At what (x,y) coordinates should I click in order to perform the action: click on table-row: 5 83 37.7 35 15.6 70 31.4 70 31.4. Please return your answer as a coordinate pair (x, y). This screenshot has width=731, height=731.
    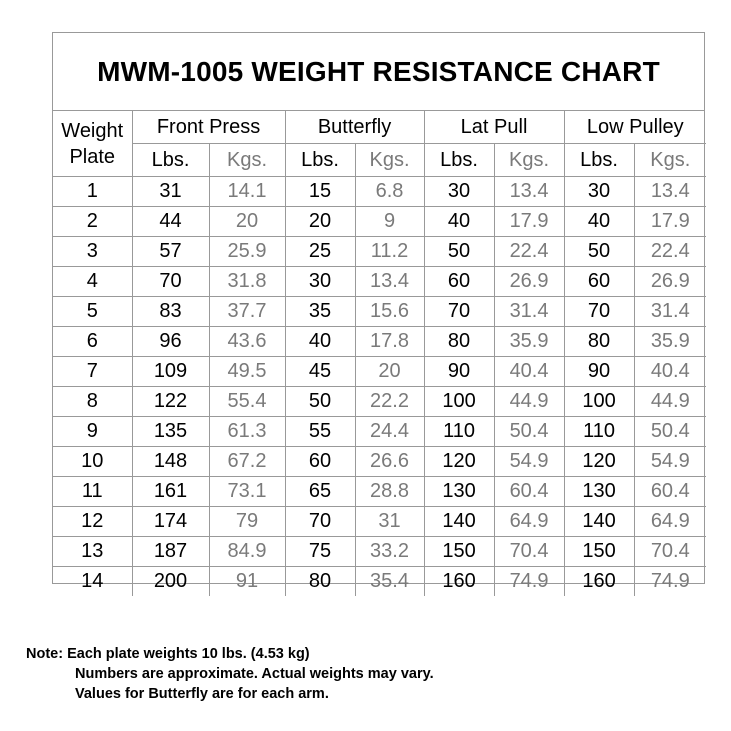
    Looking at the image, I should click on (380, 311).